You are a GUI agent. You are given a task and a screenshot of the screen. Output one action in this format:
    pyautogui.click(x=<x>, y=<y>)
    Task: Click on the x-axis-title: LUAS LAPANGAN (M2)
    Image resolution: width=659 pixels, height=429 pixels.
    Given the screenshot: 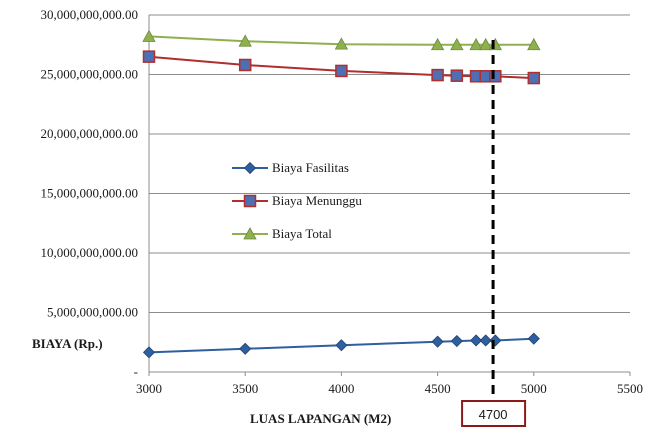 What is the action you would take?
    pyautogui.click(x=320, y=418)
    